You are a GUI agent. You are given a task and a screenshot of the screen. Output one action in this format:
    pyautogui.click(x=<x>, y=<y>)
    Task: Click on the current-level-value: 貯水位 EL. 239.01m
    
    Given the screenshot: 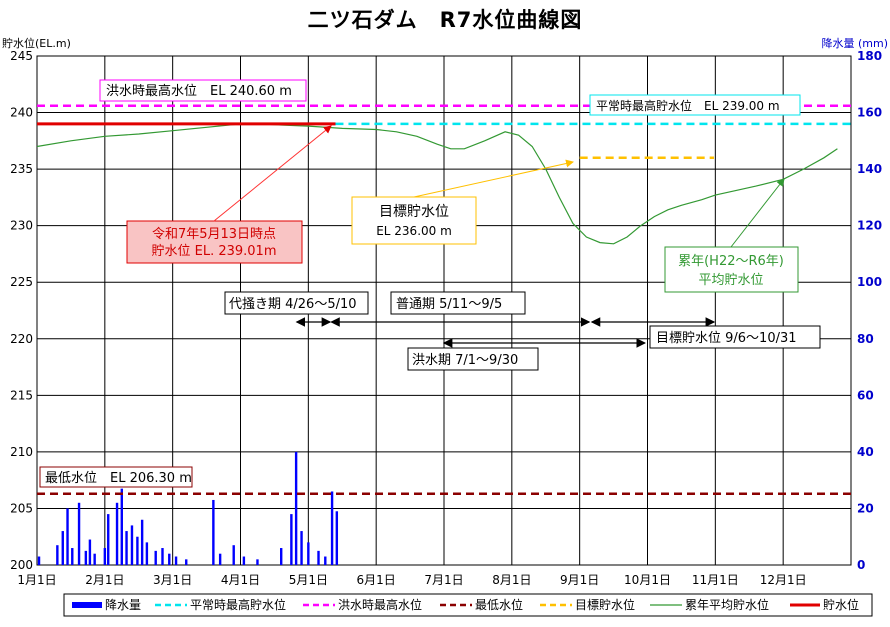 What is the action you would take?
    pyautogui.click(x=213, y=251)
    